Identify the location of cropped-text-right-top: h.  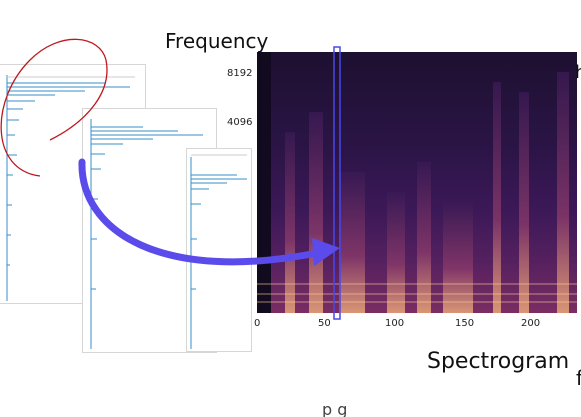
(578, 72).